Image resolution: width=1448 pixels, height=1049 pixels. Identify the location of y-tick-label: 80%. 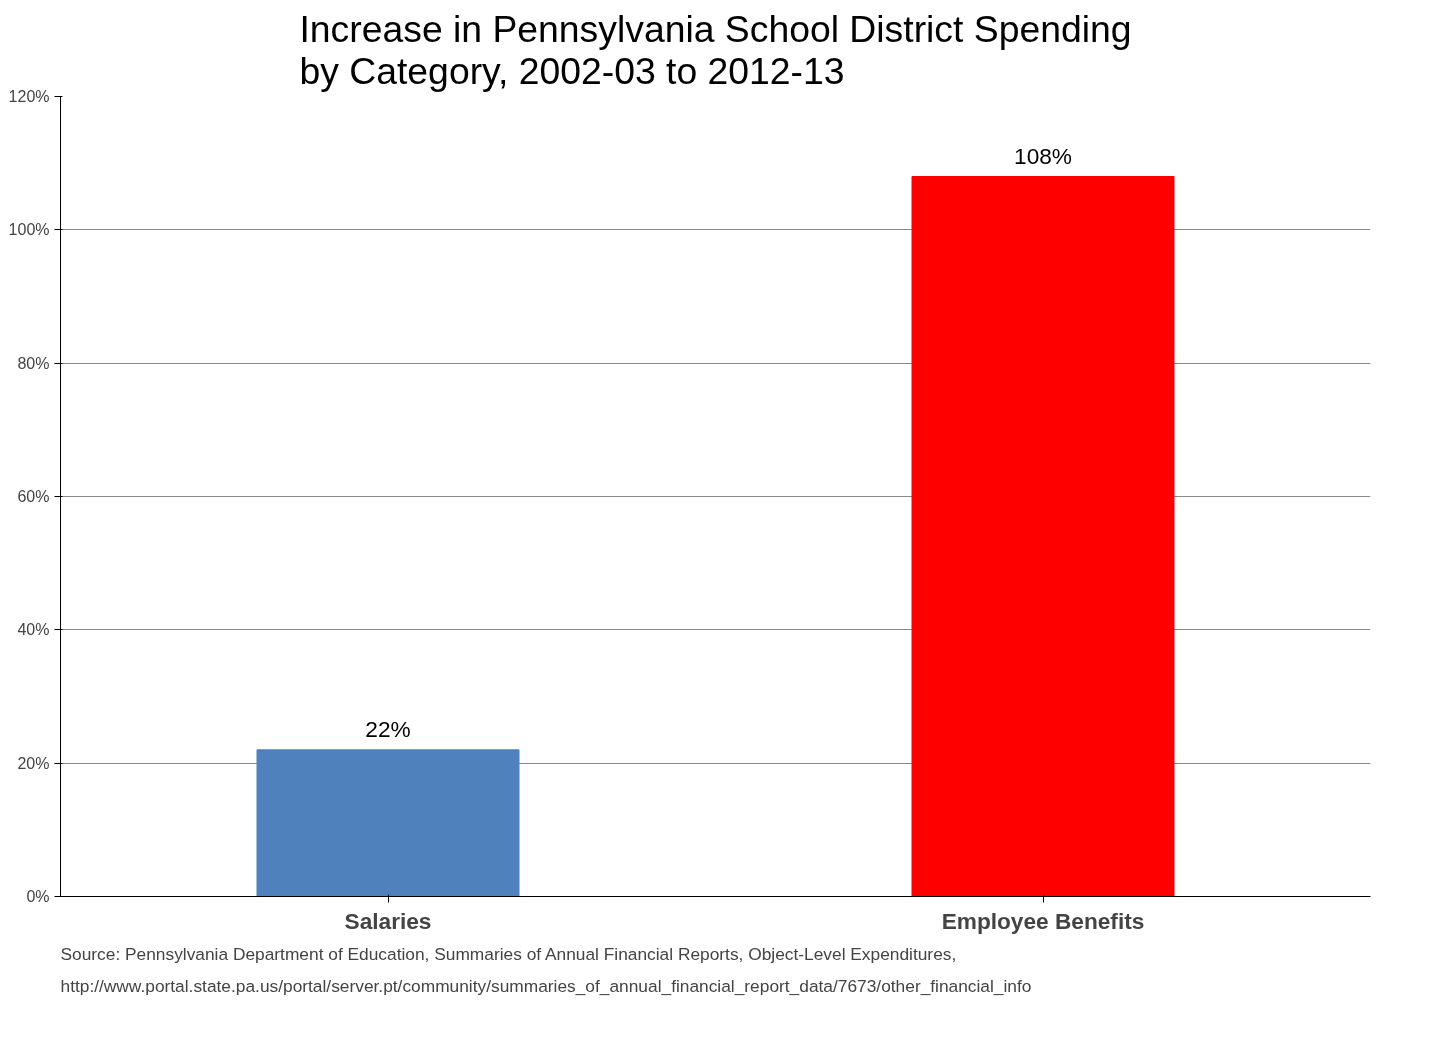
(33, 363).